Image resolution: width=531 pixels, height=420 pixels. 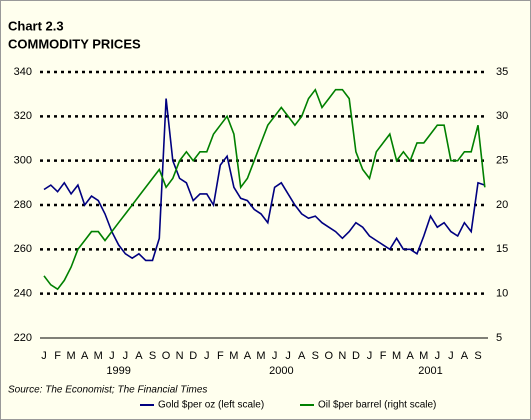 What do you see at coordinates (502, 116) in the screenshot?
I see `y2-tick-label: 30` at bounding box center [502, 116].